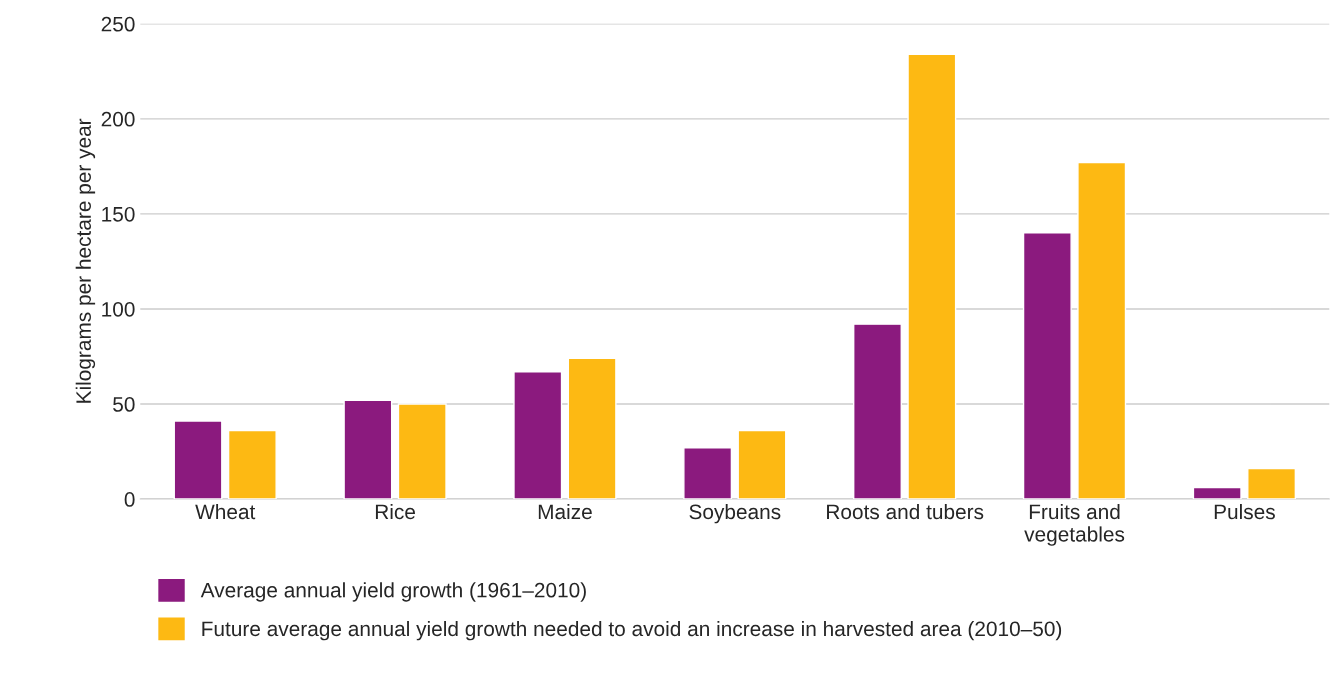 The image size is (1336, 679). Describe the element at coordinates (129, 499) in the screenshot. I see `y-tick-label: 0` at that location.